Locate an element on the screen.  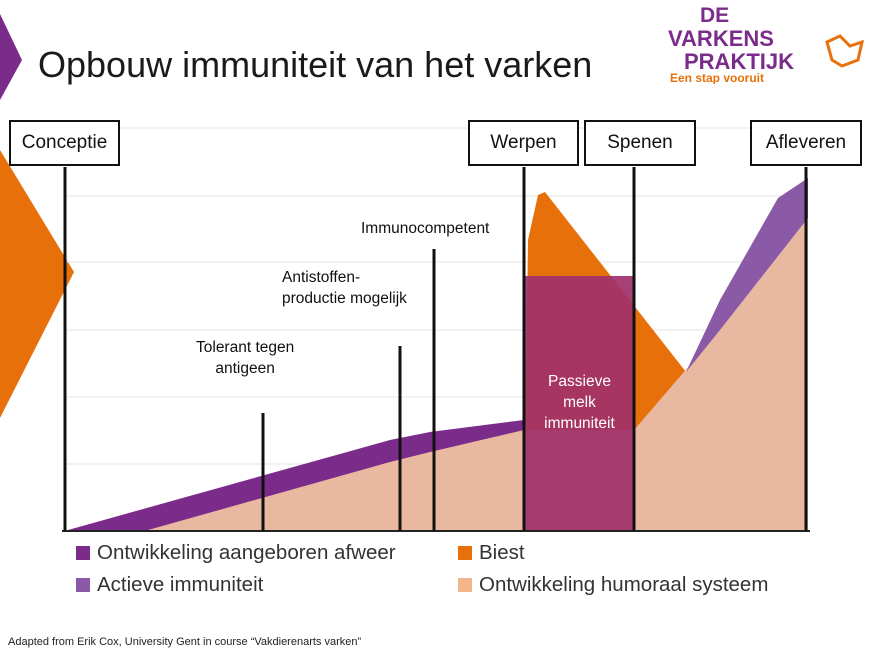
legend-swatch-aangeboren is located at coordinates (83, 553).